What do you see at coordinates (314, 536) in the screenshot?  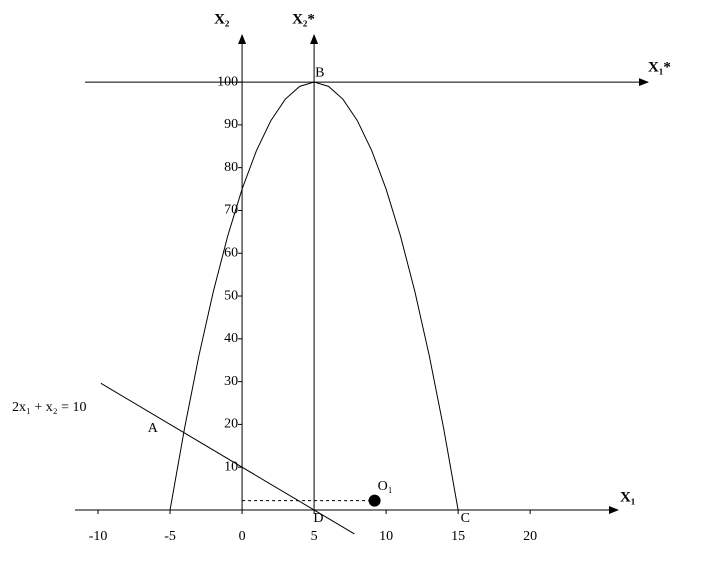 I see `x-tick-label: 5` at bounding box center [314, 536].